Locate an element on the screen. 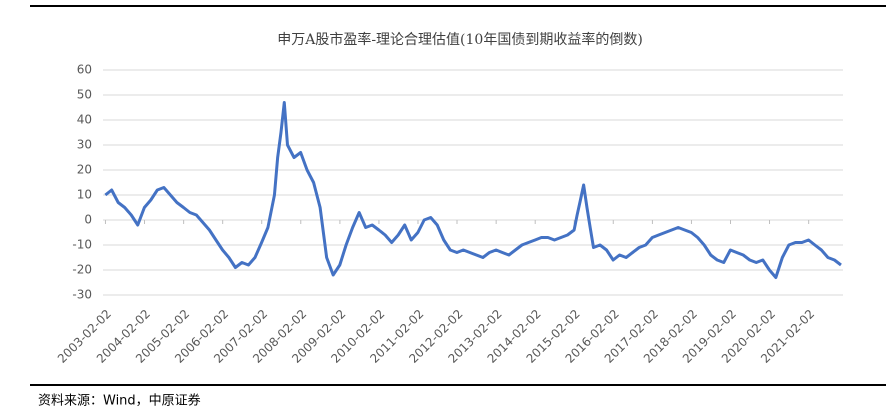 Image resolution: width=886 pixels, height=418 pixels. y-tick-label: 20 is located at coordinates (84, 170).